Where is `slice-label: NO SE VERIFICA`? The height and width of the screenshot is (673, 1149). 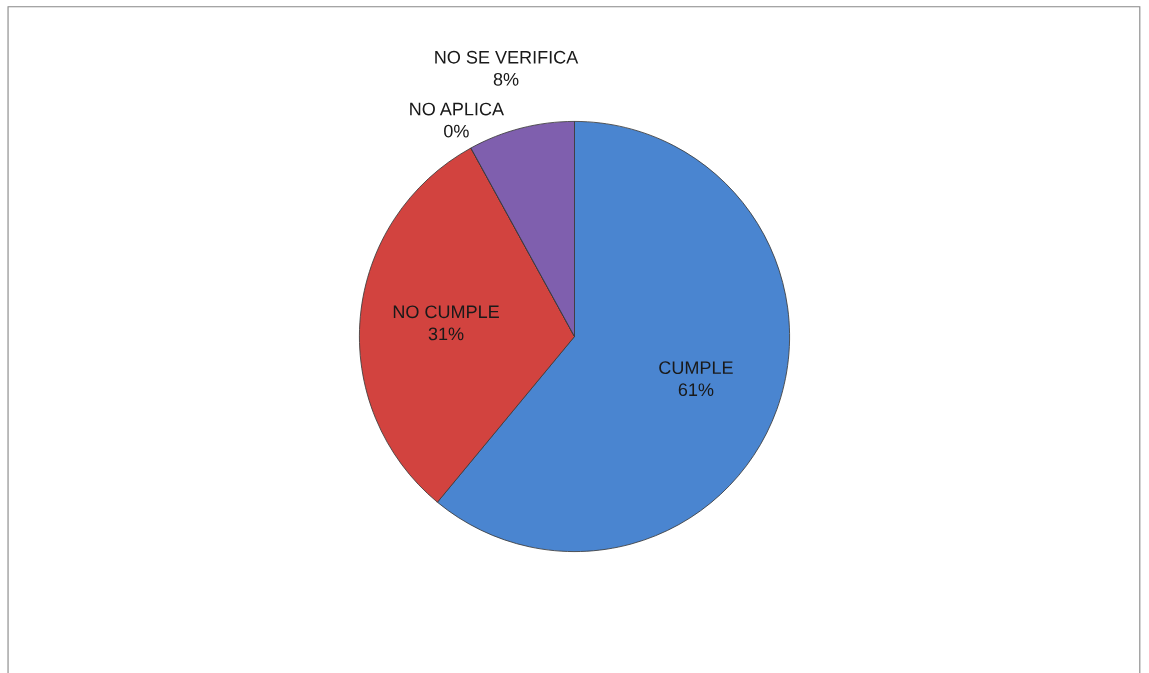 slice-label: NO SE VERIFICA is located at coordinates (507, 57).